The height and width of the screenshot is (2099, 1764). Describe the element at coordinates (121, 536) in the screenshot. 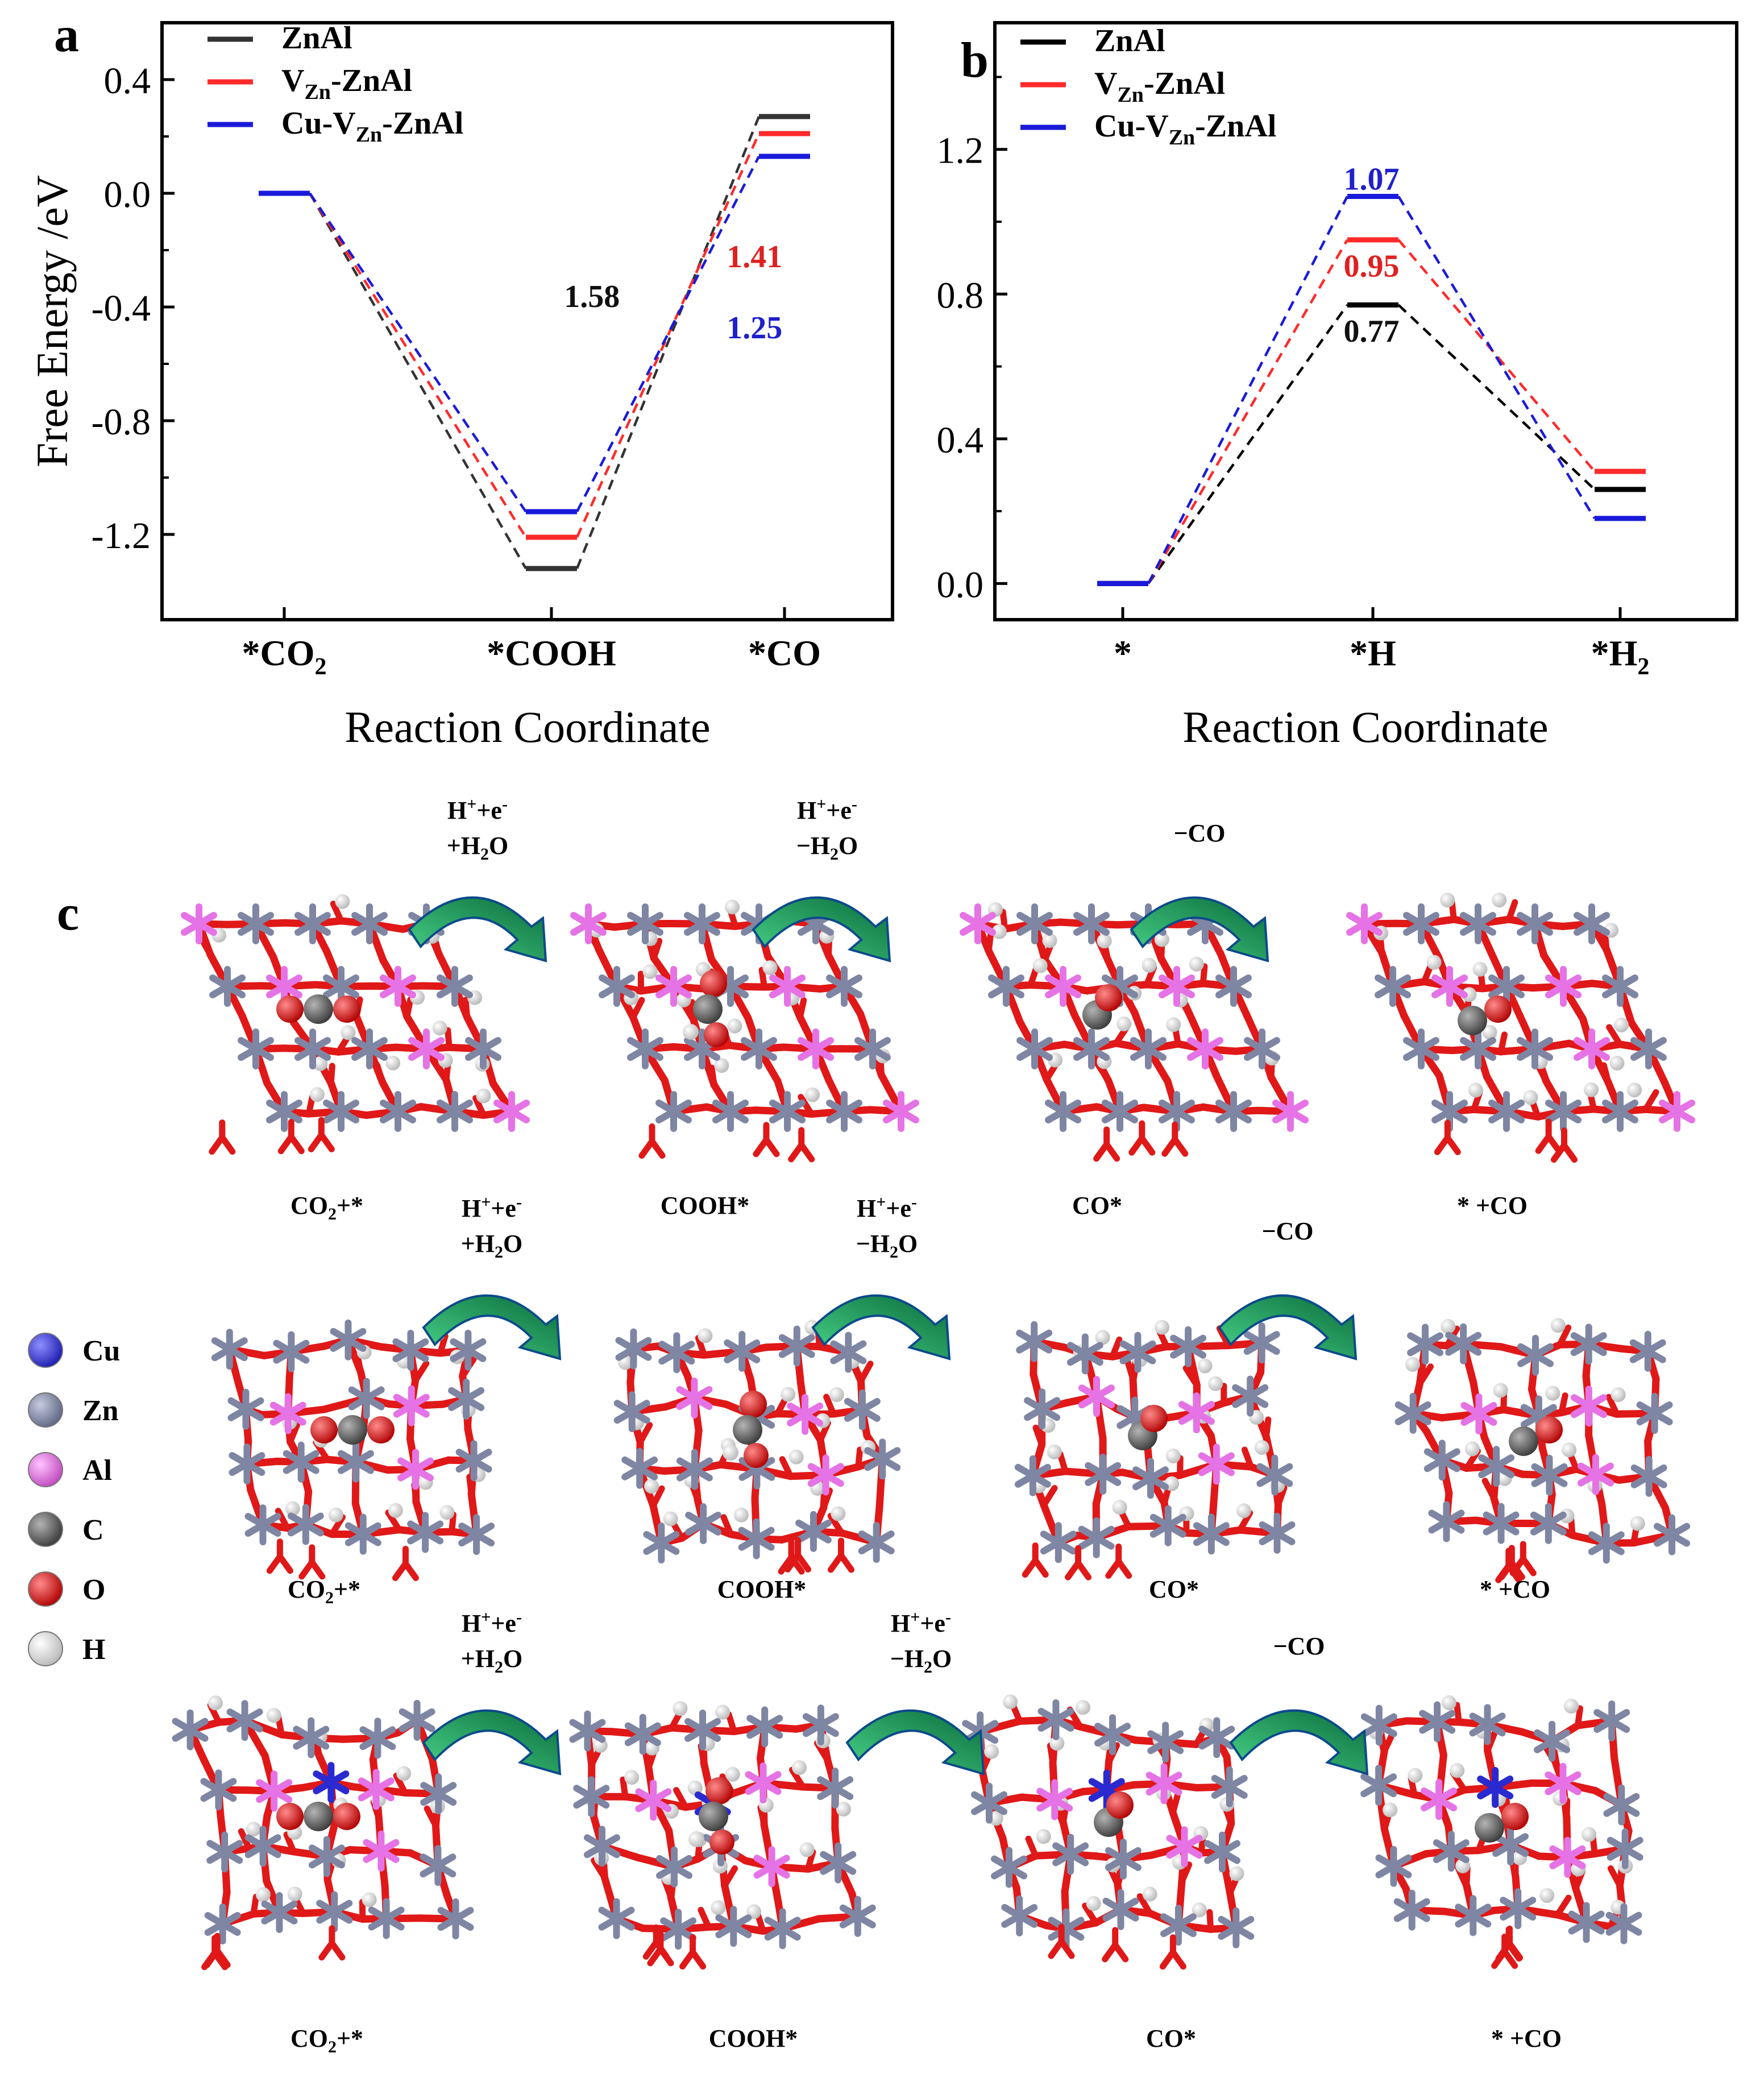

I see `chart-a-ytick-label: -1.2` at that location.